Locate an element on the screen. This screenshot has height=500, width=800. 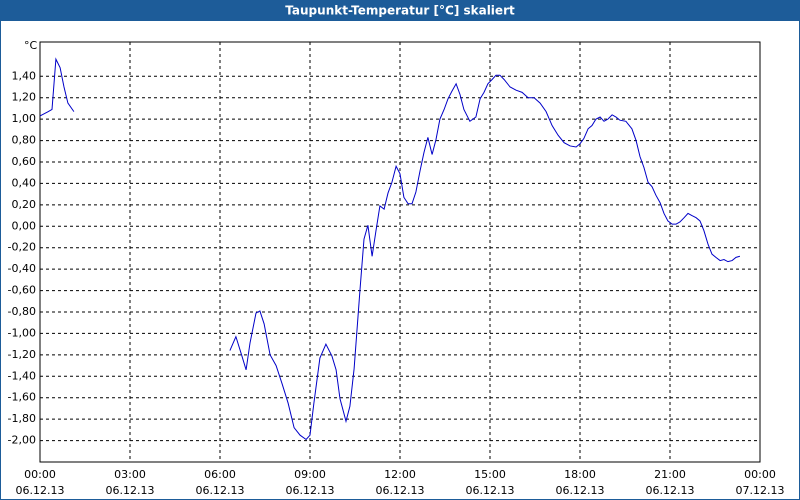
y-tick-label: 1,40 is located at coordinates (24, 75).